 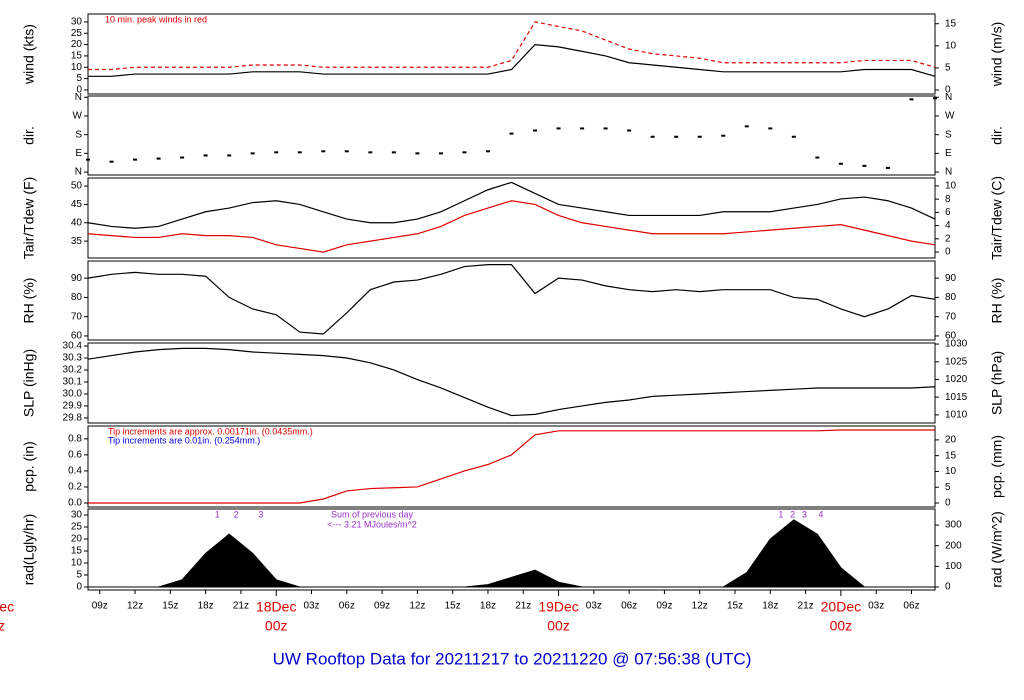 What do you see at coordinates (29, 466) in the screenshot?
I see `y-axis-label: pcp. (in)` at bounding box center [29, 466].